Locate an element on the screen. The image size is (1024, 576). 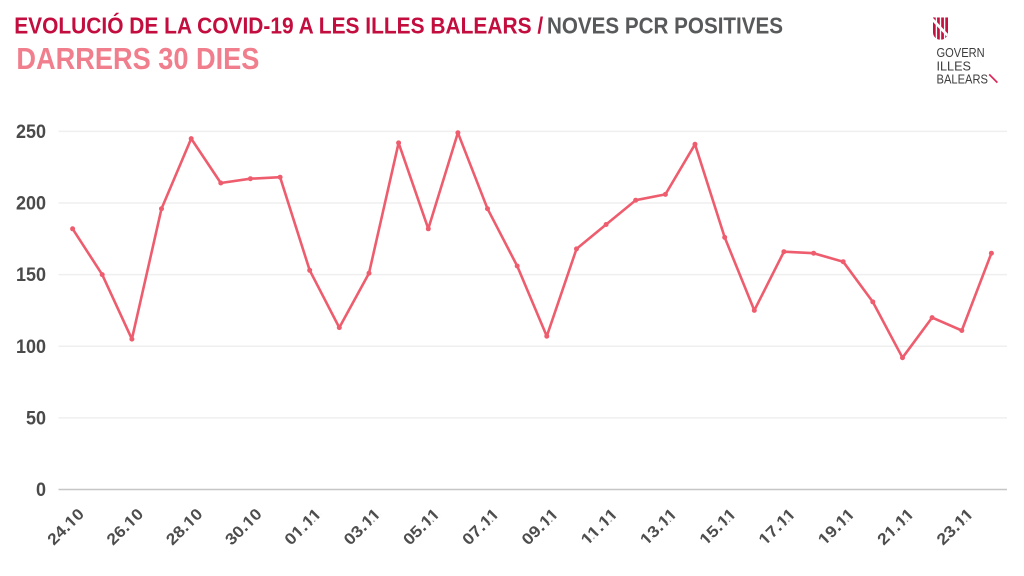
svg-text: 0 is located at coordinates (41, 490).